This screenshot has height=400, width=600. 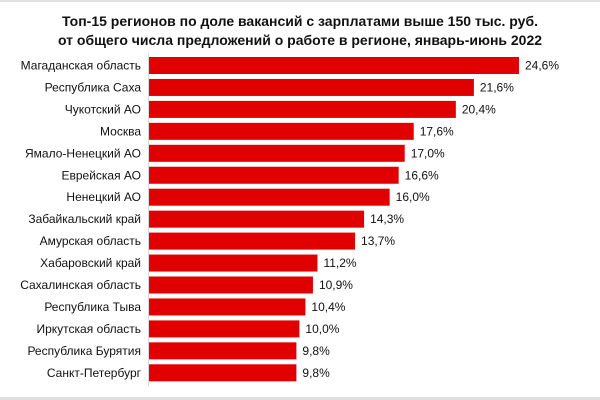 I want to click on data-label: 24,6%, so click(x=542, y=66).